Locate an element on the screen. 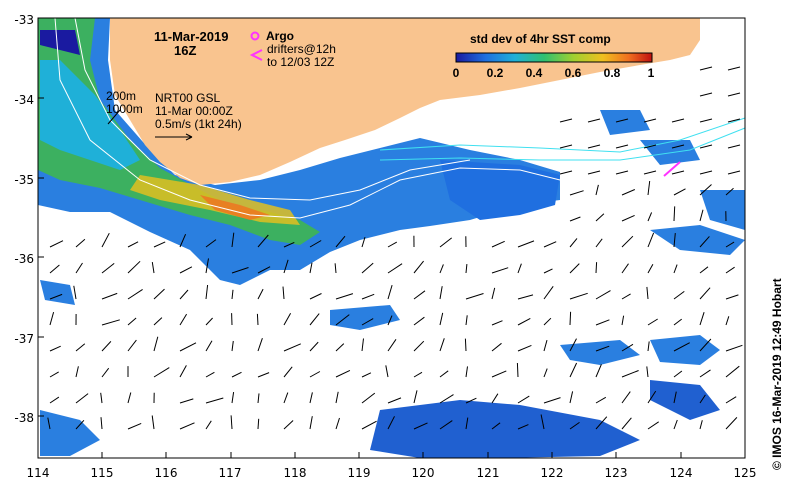 This screenshot has height=492, width=790. argo-symbol-icon is located at coordinates (255, 36).